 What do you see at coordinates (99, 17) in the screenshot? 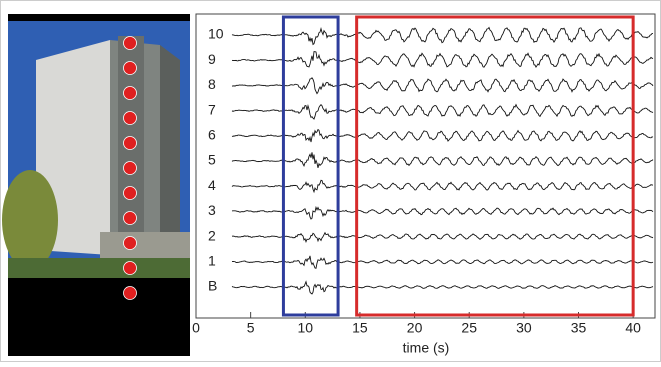
I see `top-band` at bounding box center [99, 17].